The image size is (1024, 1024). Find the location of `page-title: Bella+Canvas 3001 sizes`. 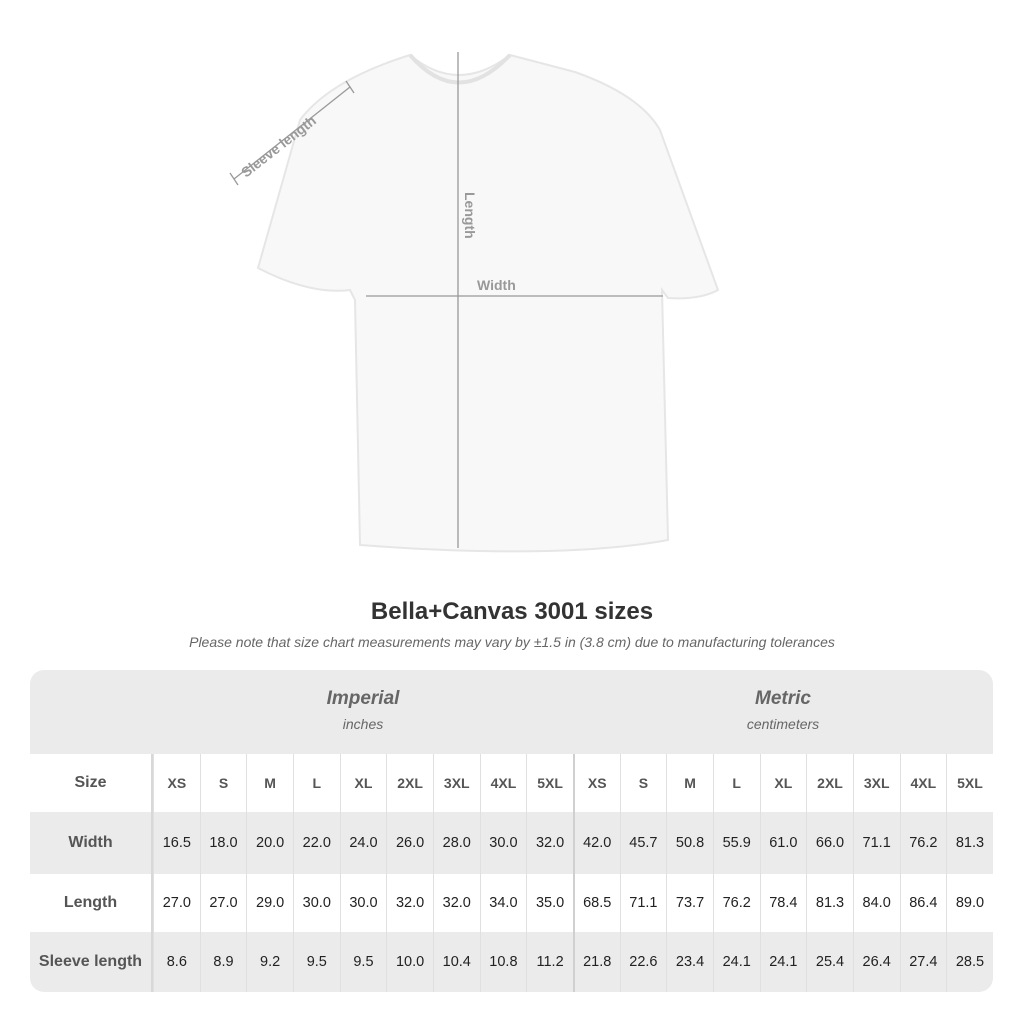

page-title: Bella+Canvas 3001 sizes is located at coordinates (512, 611).